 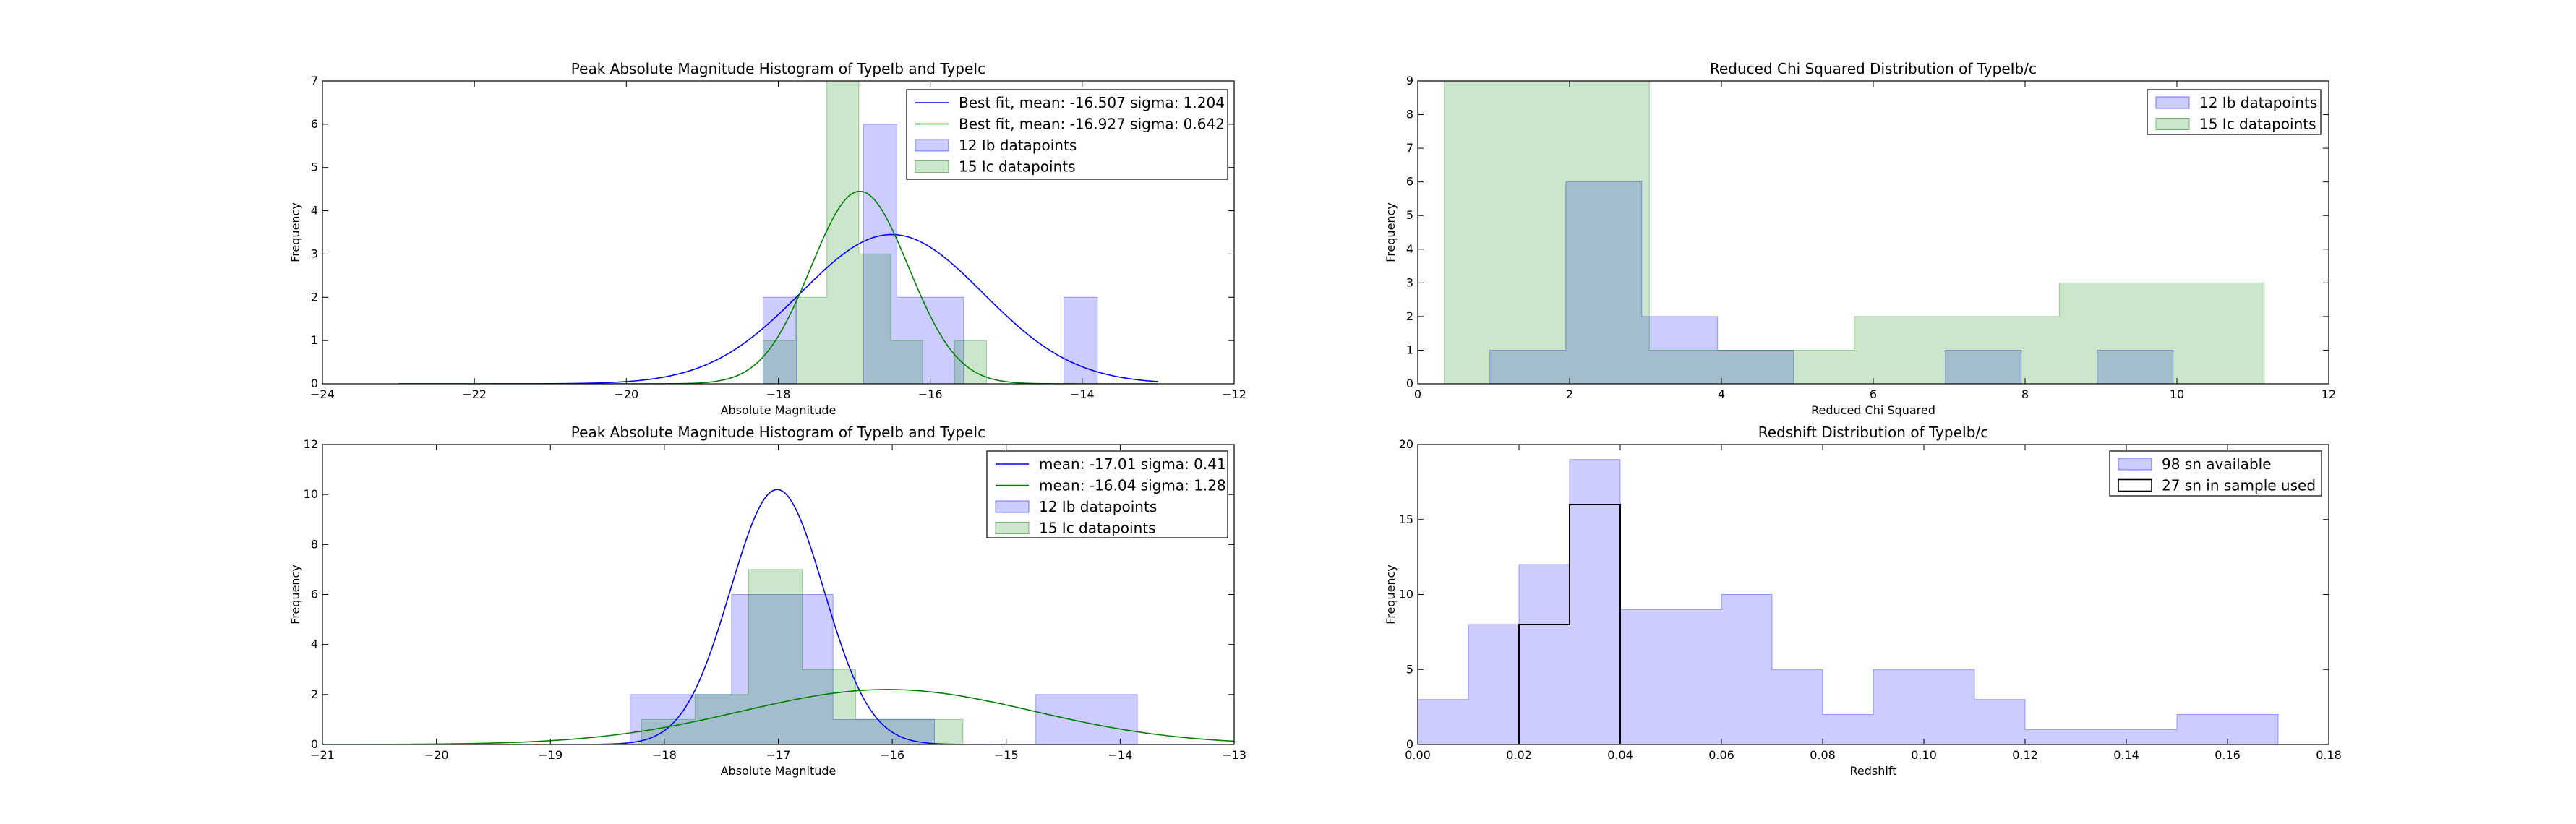 What do you see at coordinates (1722, 394) in the screenshot?
I see `x-tick-label: 4` at bounding box center [1722, 394].